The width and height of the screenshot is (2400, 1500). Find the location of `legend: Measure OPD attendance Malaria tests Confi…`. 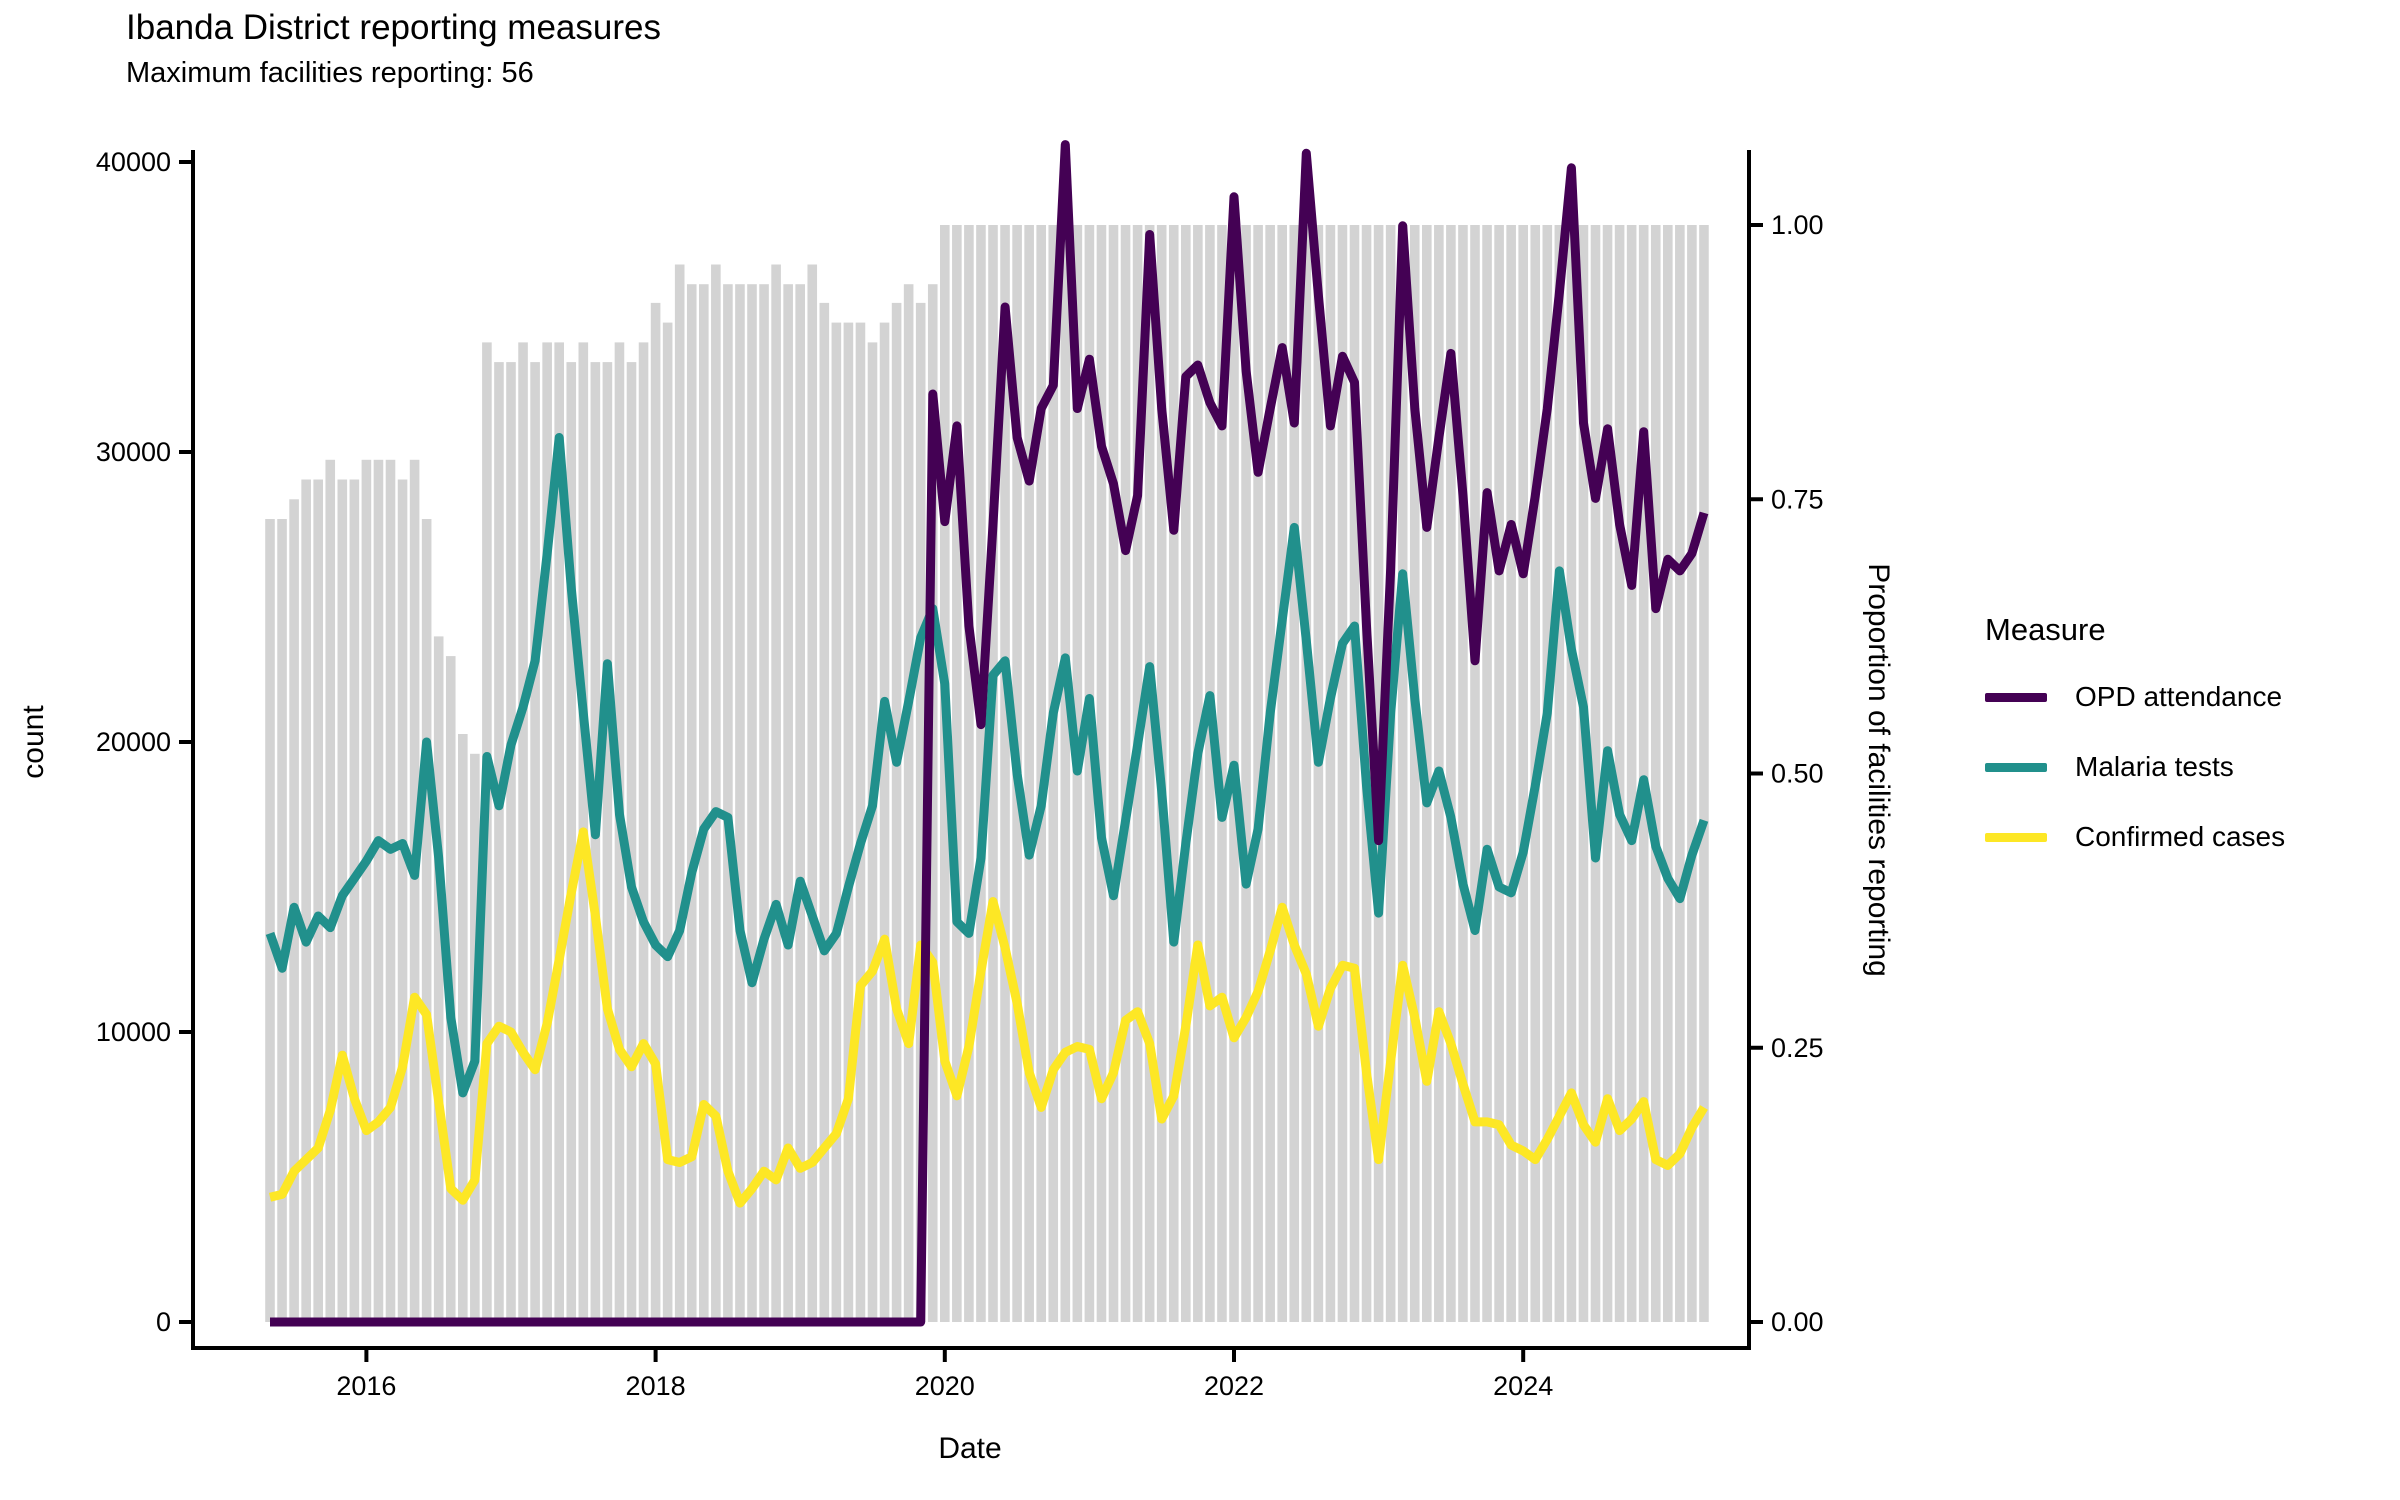

legend: Measure OPD attendance Malaria tests Confi… is located at coordinates (2135, 750).